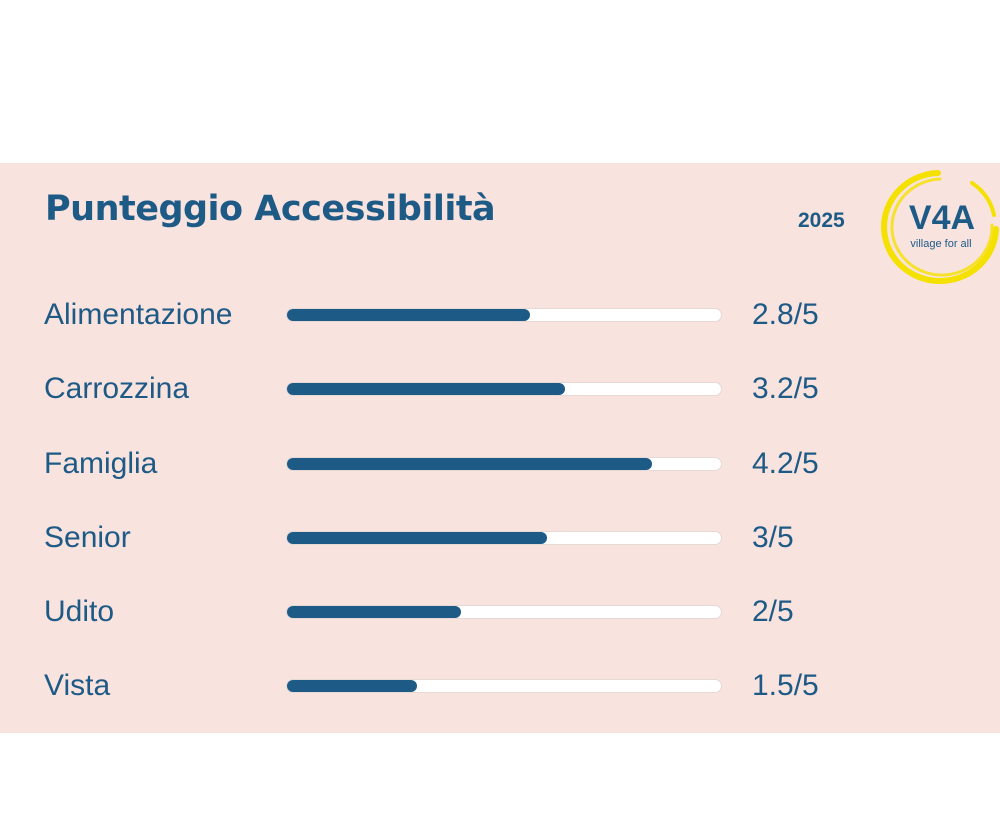 The image size is (1000, 834). I want to click on logo-tagline: village for all, so click(940, 244).